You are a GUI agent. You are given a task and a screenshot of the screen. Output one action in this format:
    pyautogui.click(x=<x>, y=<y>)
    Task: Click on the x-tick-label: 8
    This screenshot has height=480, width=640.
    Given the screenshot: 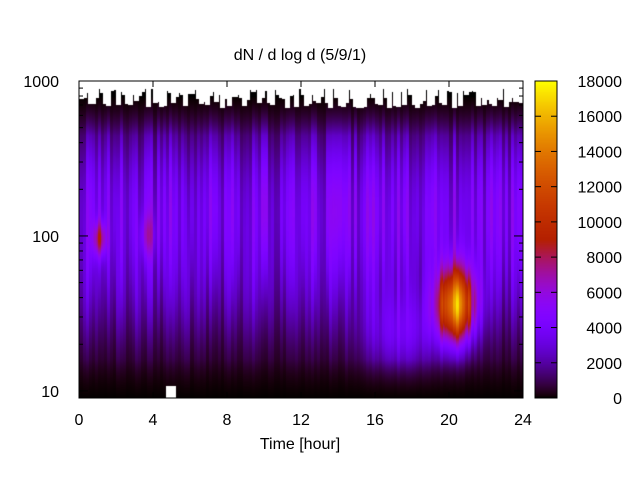 What is the action you would take?
    pyautogui.click(x=227, y=420)
    